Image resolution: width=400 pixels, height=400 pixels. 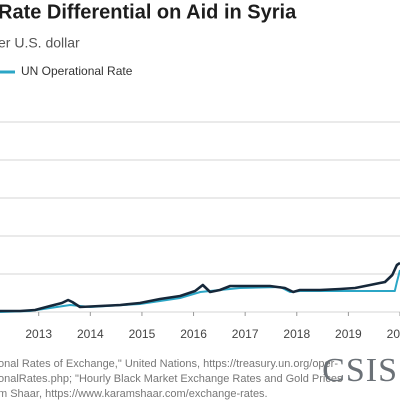 What do you see at coordinates (142, 334) in the screenshot?
I see `x-tick-label: 2015` at bounding box center [142, 334].